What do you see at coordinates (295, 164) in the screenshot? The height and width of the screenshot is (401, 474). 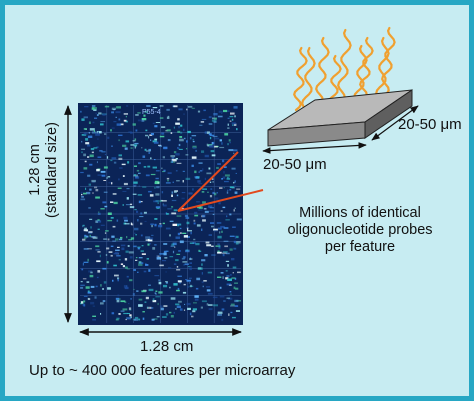 I see `chip-width-label: 20-50 μm` at bounding box center [295, 164].